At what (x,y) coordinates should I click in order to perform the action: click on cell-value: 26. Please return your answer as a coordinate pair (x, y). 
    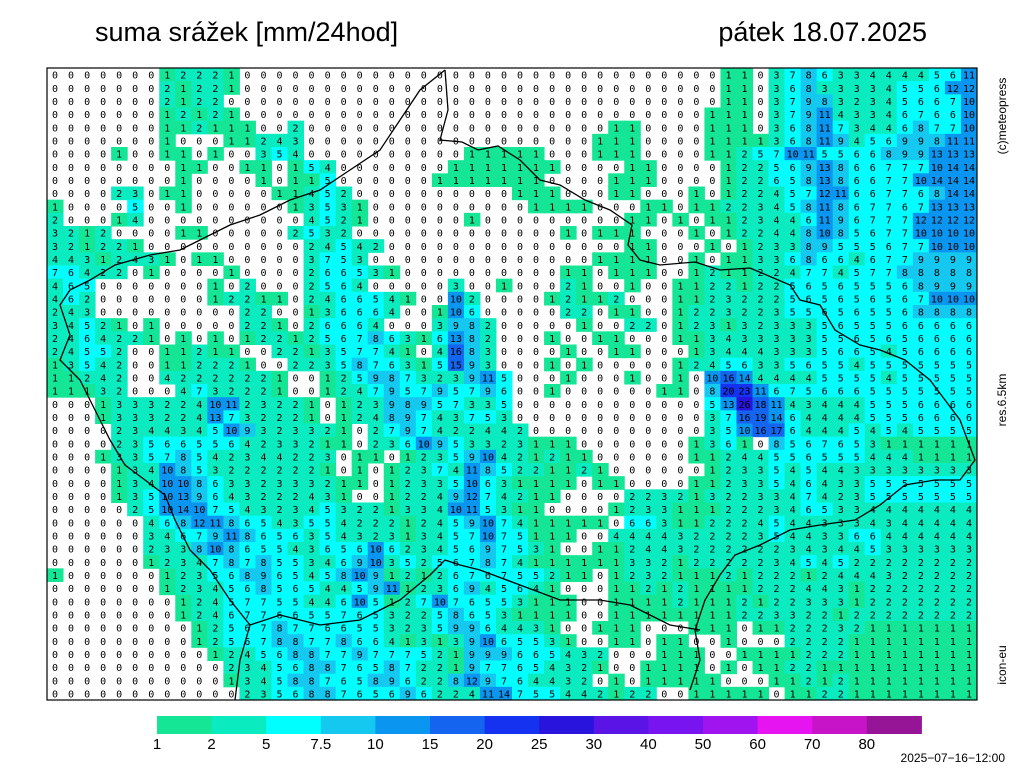
    Looking at the image, I should click on (744, 405).